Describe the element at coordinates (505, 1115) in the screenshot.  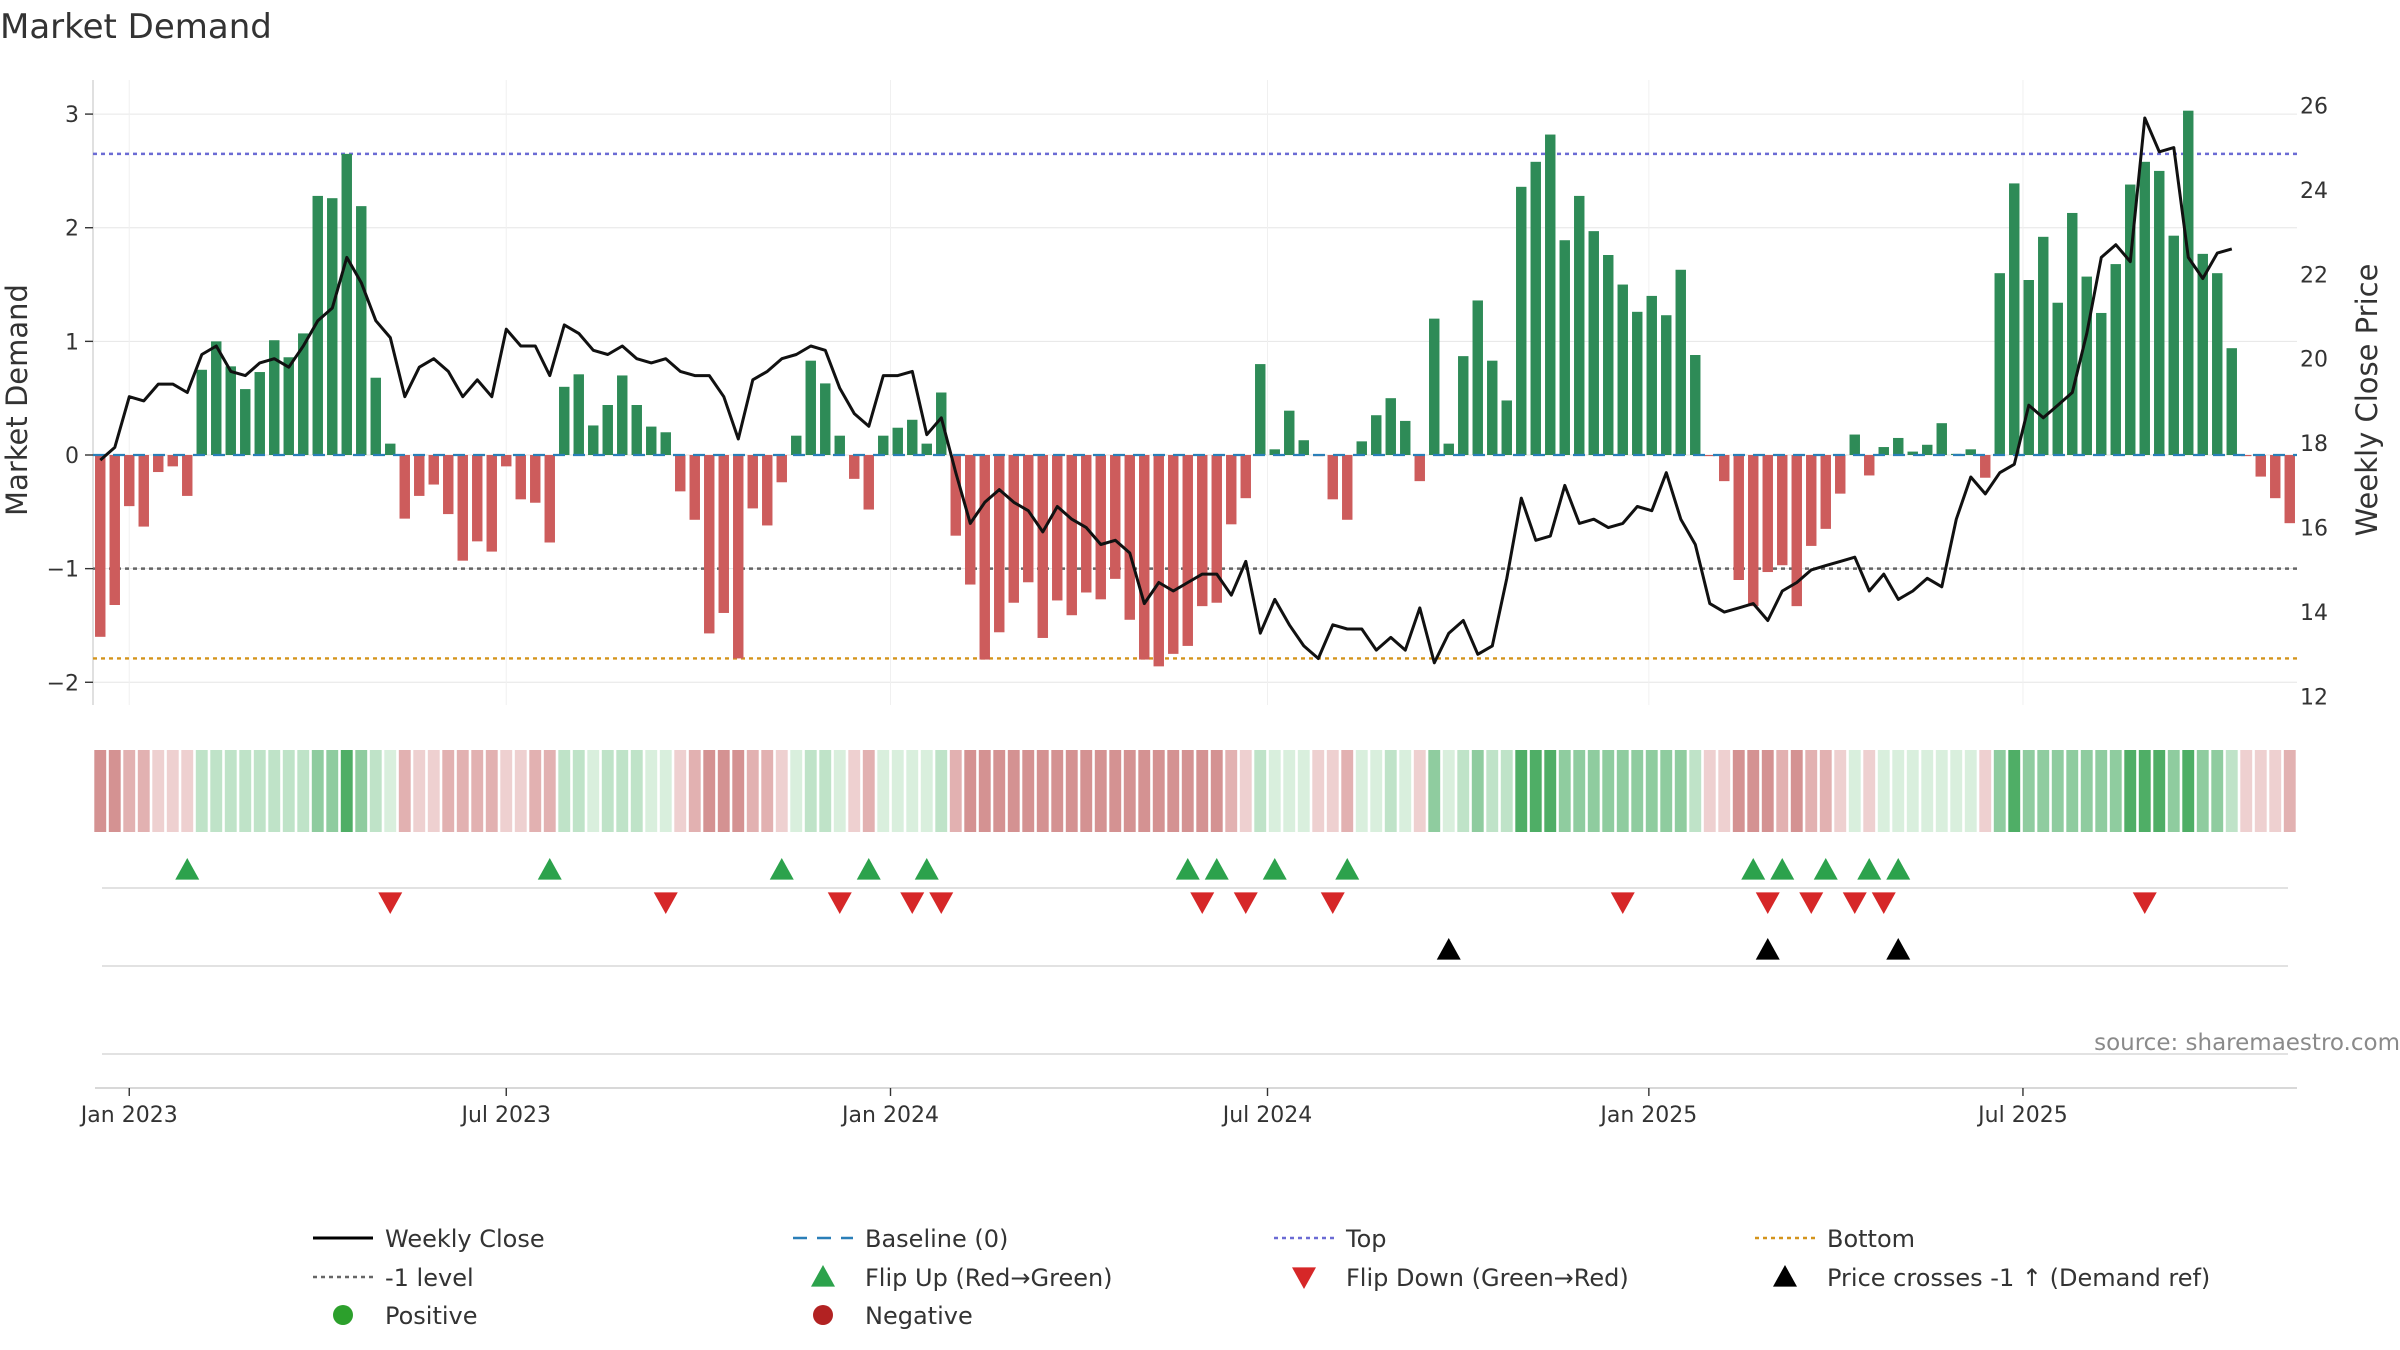
I see `x-tick-label: Jul 2023` at that location.